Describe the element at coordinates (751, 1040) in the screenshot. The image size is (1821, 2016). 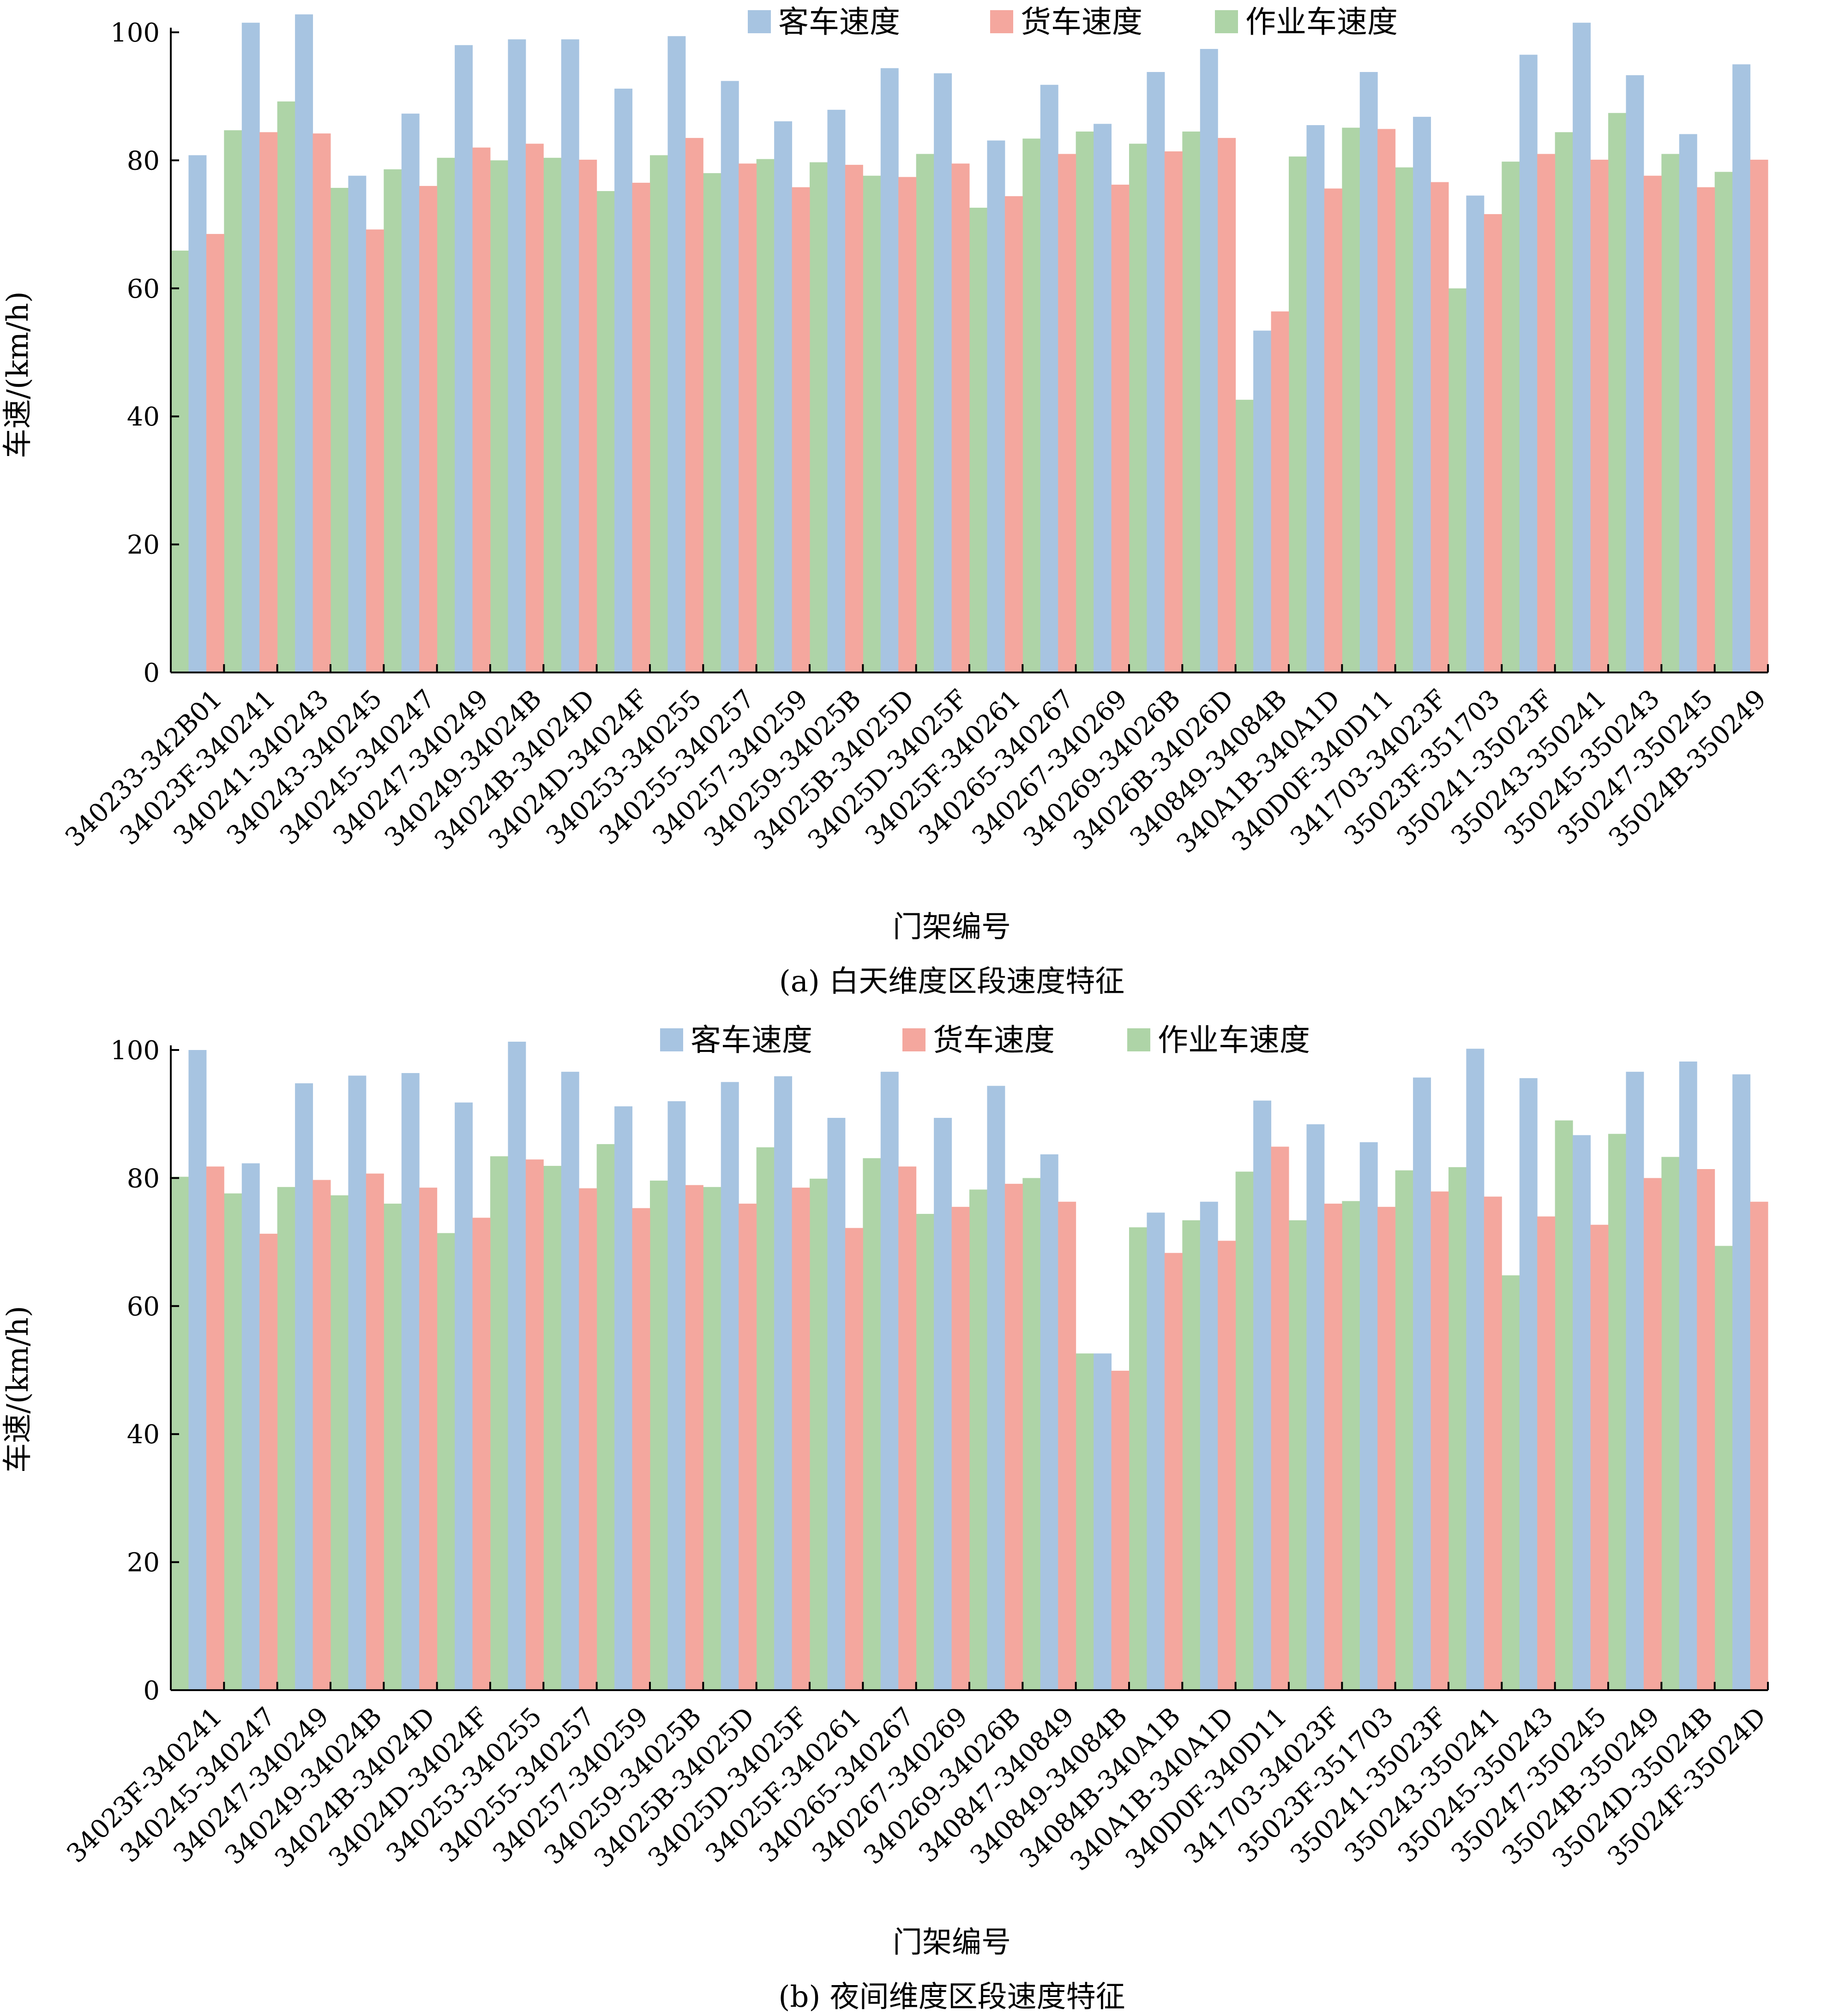
I see `legend-label-passenger: 客车速度` at that location.